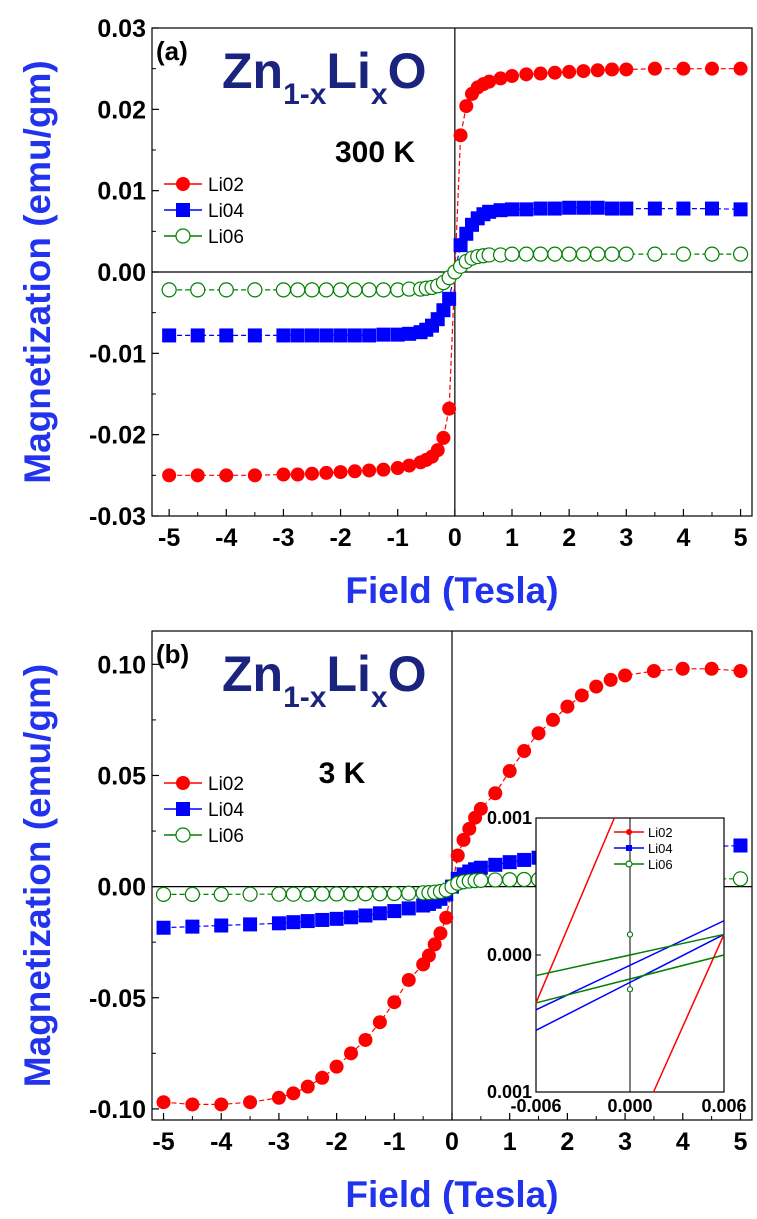  What do you see at coordinates (407, 674) in the screenshot?
I see `formula-part: O` at bounding box center [407, 674].